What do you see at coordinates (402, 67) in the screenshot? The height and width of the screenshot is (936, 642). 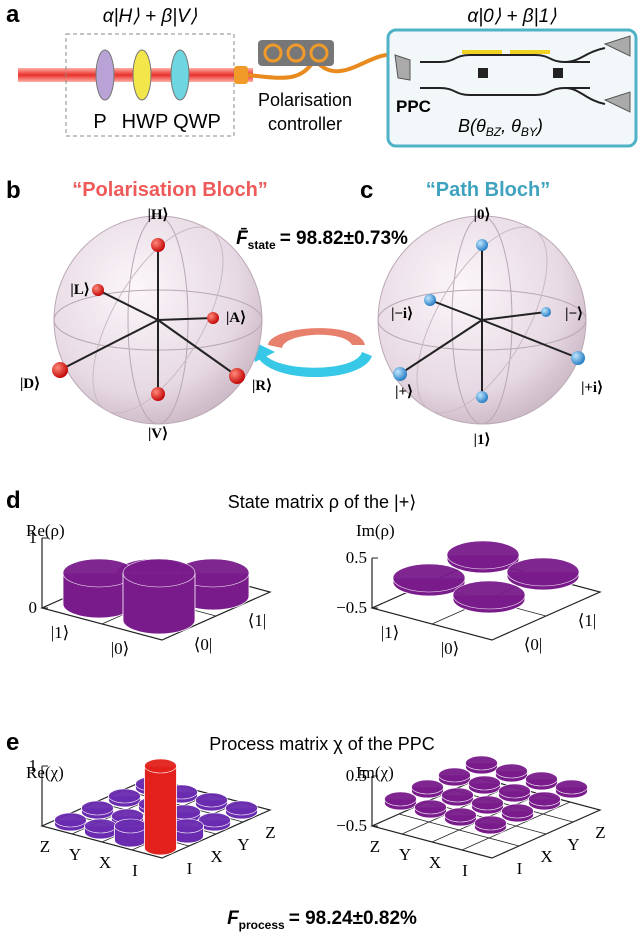 I see `input-fiber-array` at bounding box center [402, 67].